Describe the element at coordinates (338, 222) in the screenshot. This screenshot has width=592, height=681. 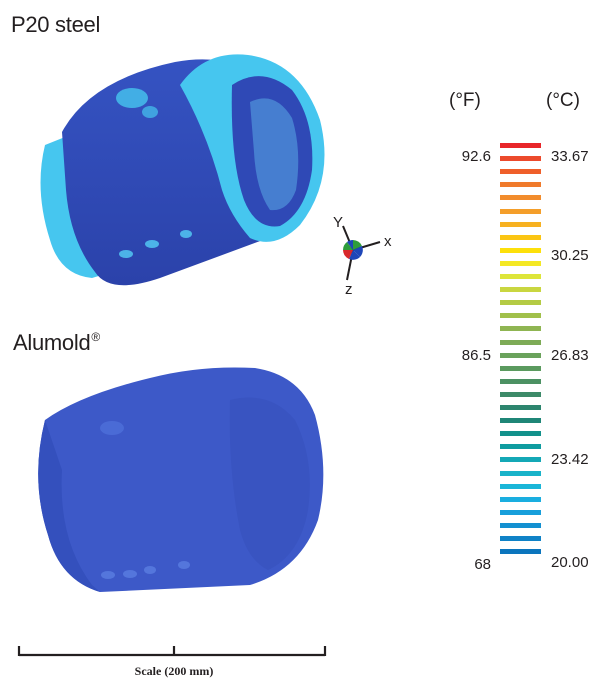
I see `y-axis-label: Y` at that location.